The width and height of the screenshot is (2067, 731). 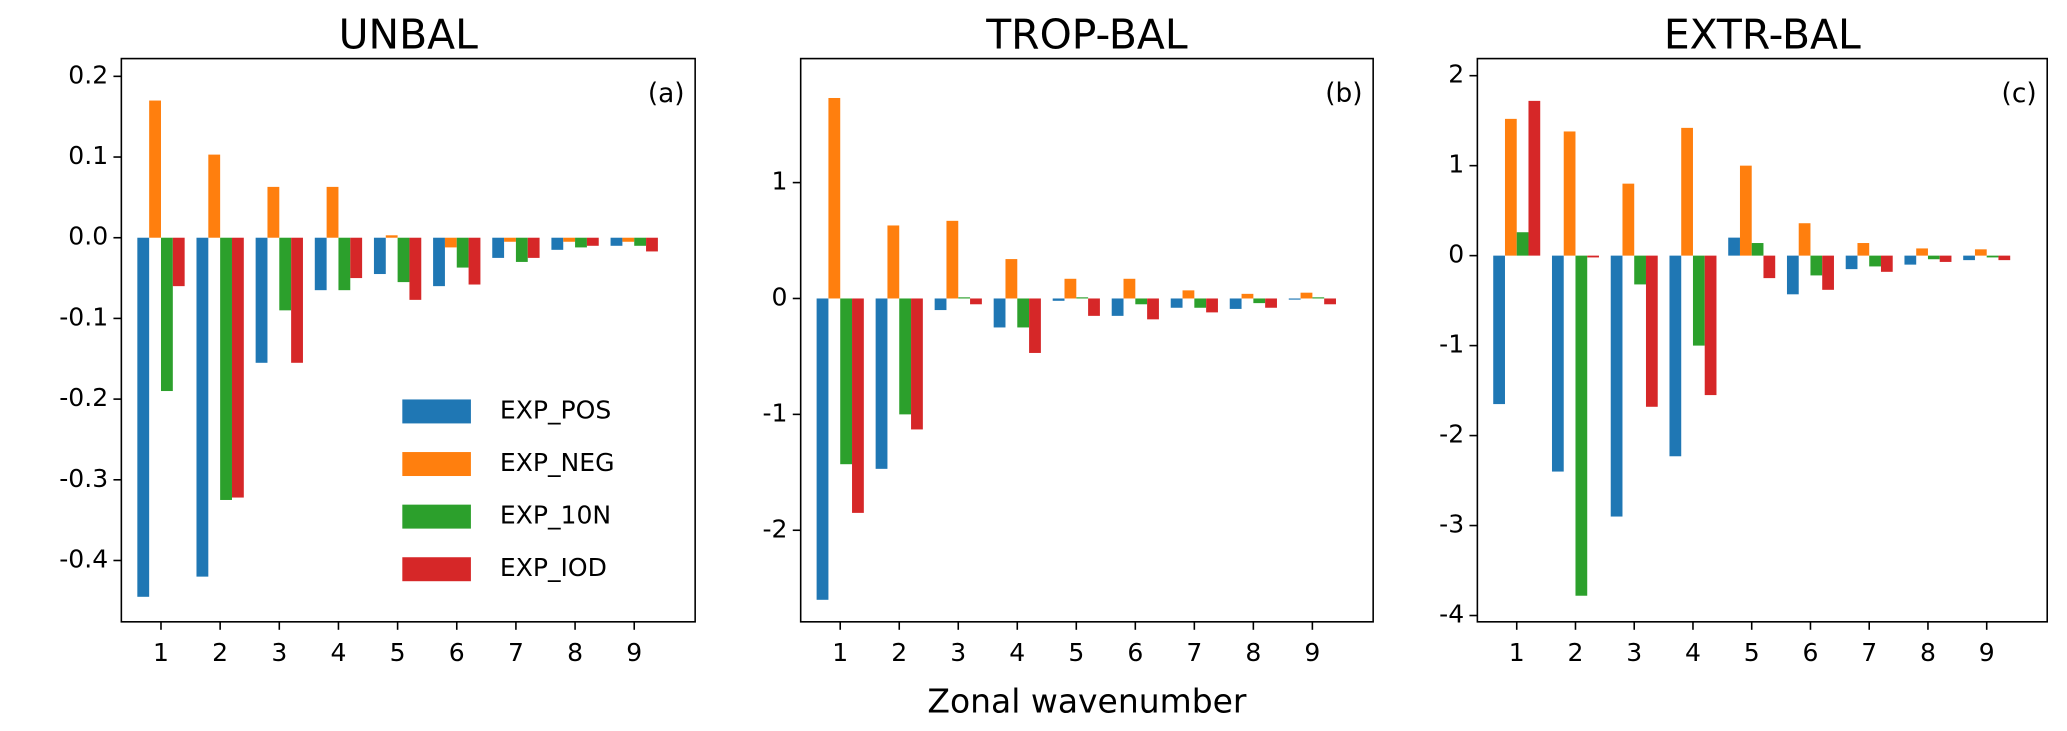 I want to click on chart-title: EXTR-BAL, so click(x=1762, y=34).